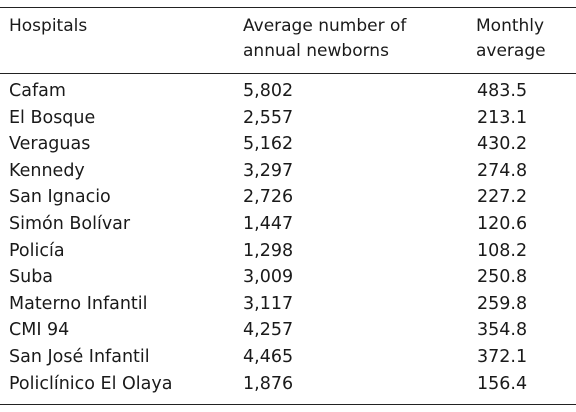 The width and height of the screenshot is (576, 412). What do you see at coordinates (288, 73) in the screenshot?
I see `table-header-rule` at bounding box center [288, 73].